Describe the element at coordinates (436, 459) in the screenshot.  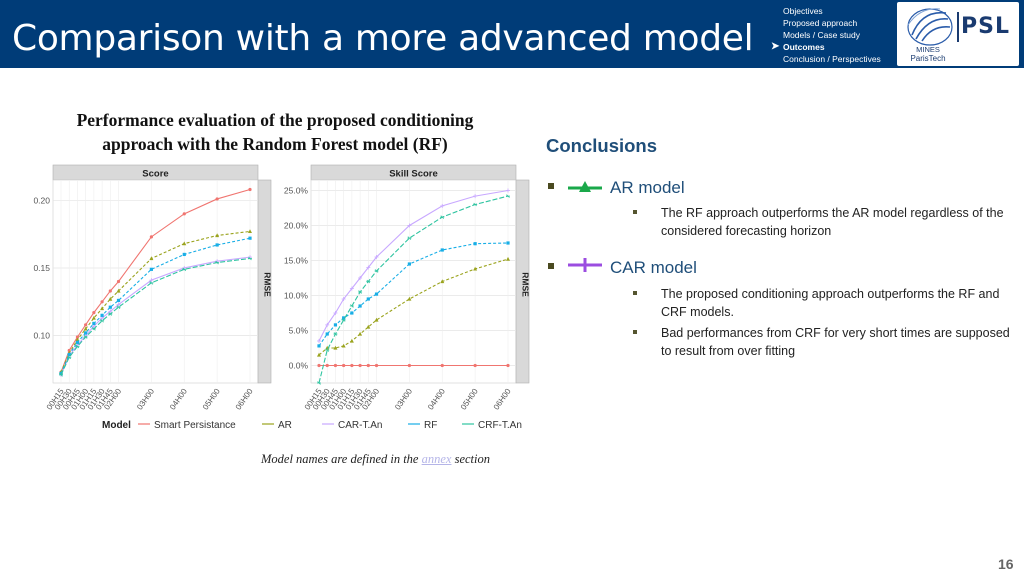
I see `annex-link: annex` at that location.